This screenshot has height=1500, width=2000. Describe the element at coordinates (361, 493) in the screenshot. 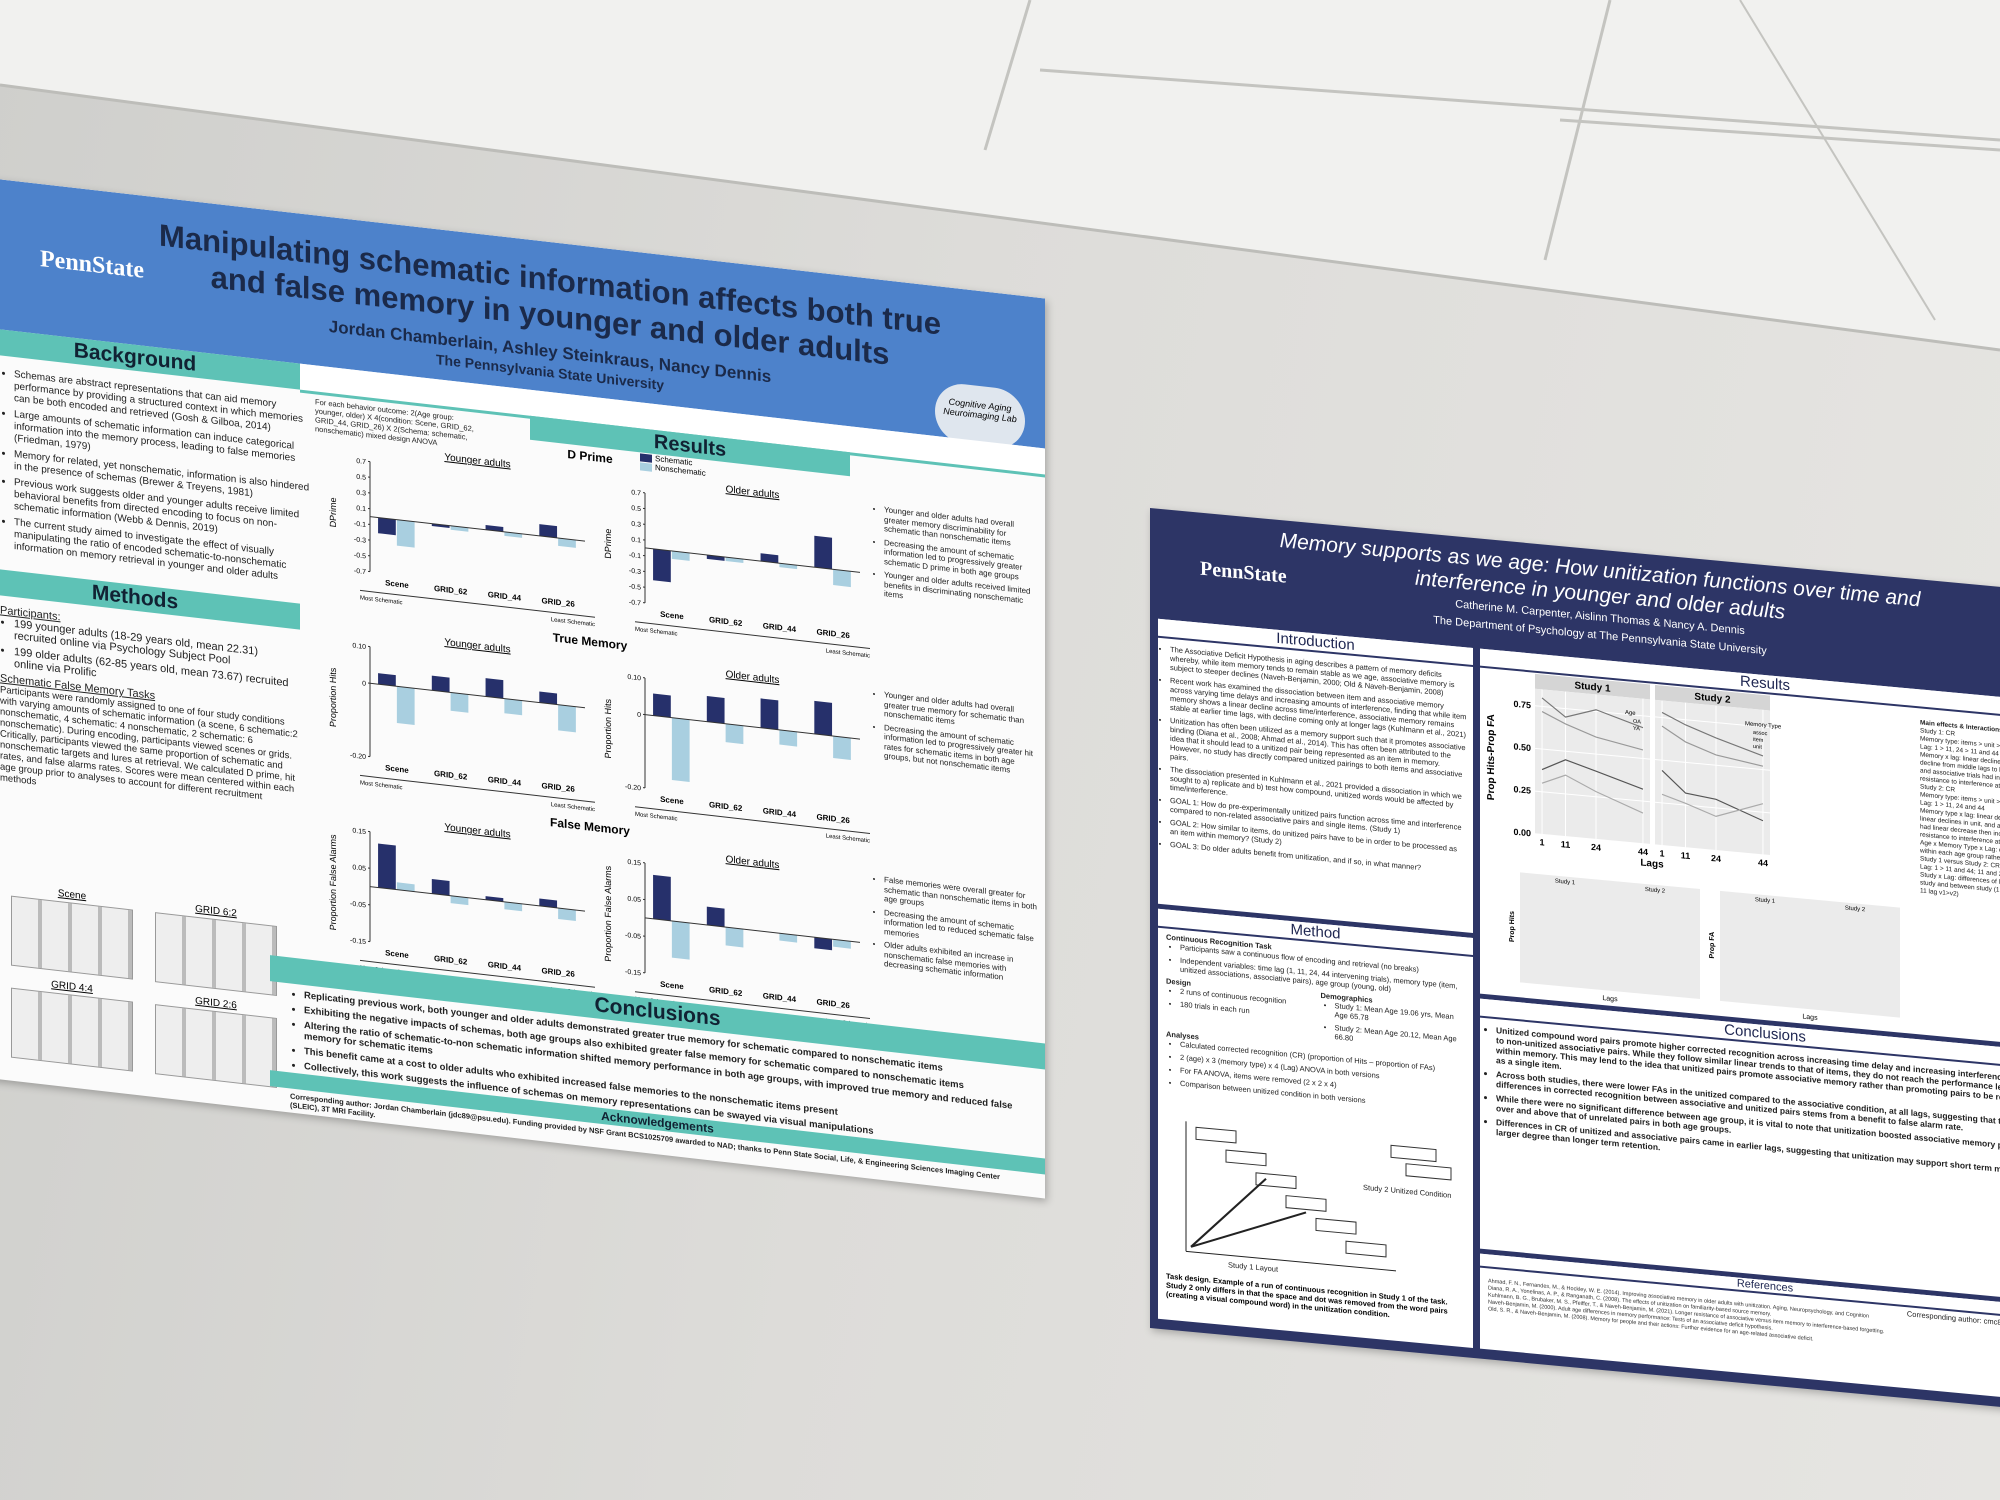

I see `y-tick-label: 0.3` at that location.